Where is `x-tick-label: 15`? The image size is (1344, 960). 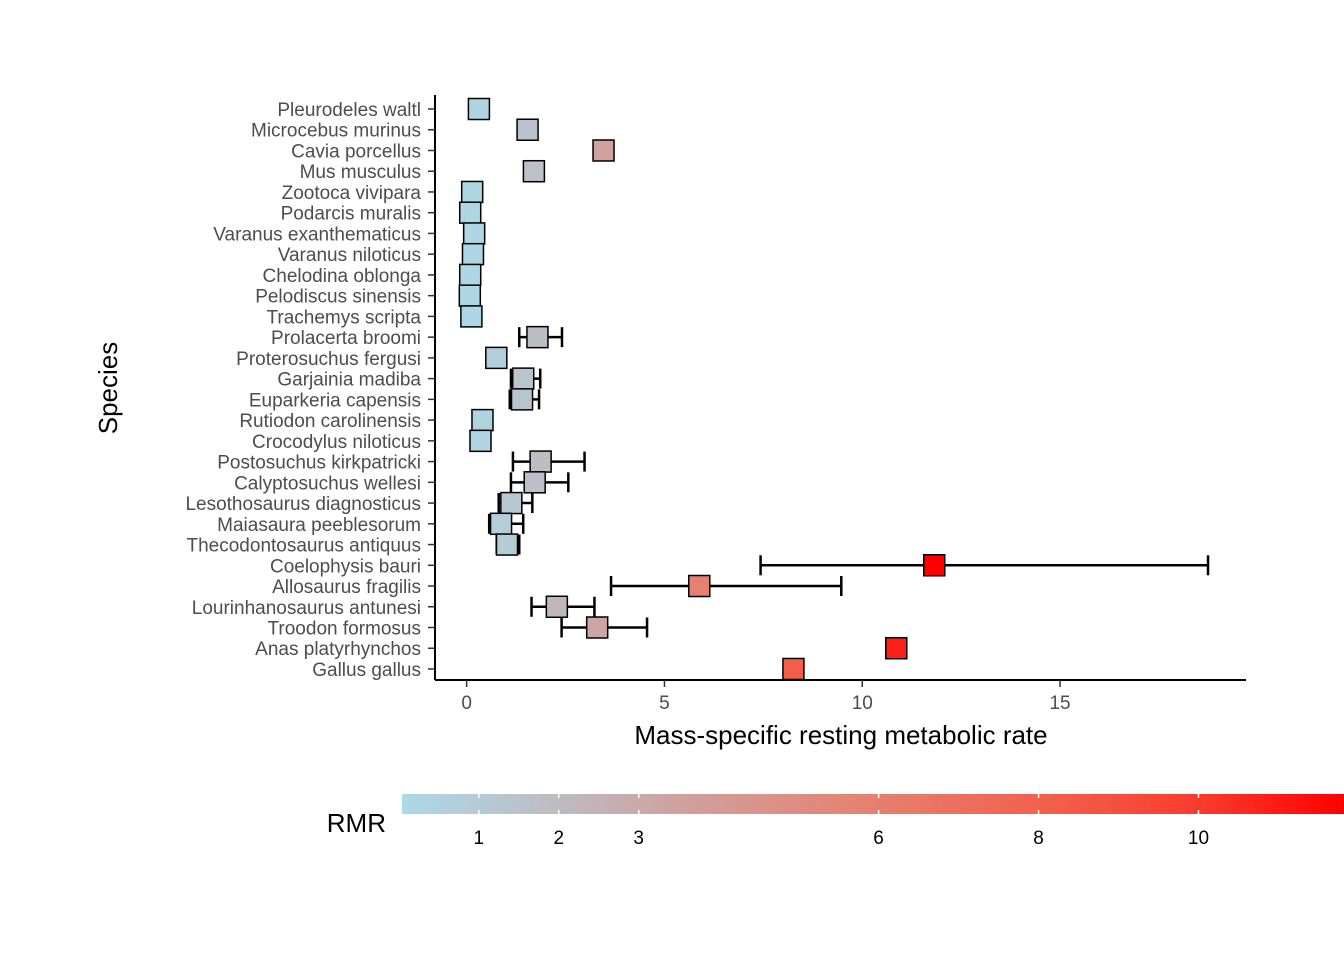
x-tick-label: 15 is located at coordinates (1059, 703).